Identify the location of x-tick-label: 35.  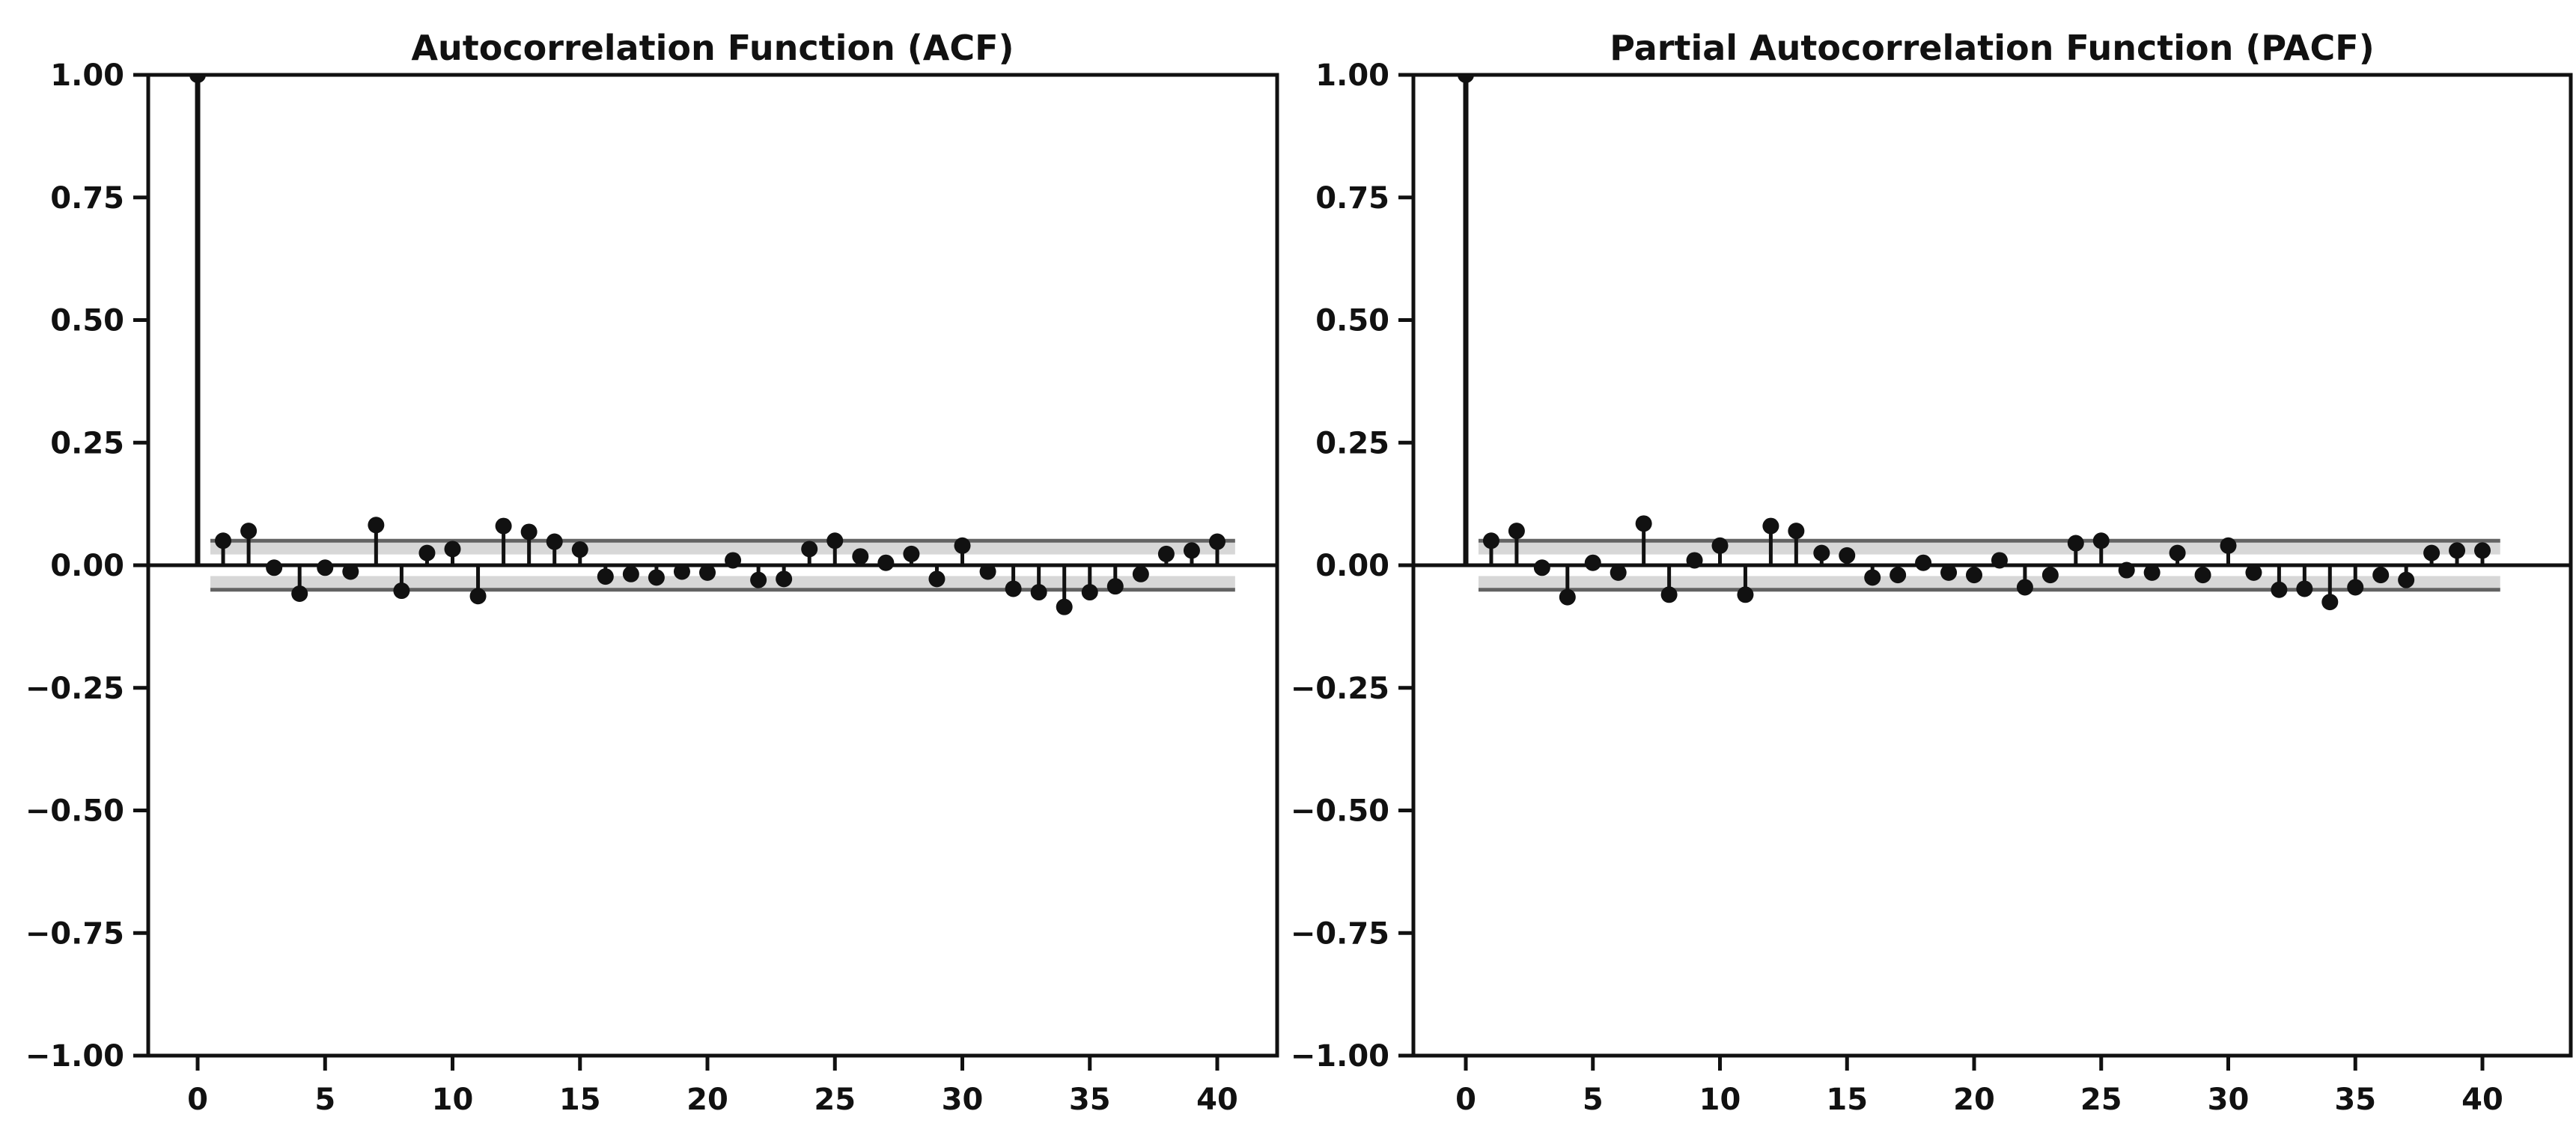
(2355, 1100).